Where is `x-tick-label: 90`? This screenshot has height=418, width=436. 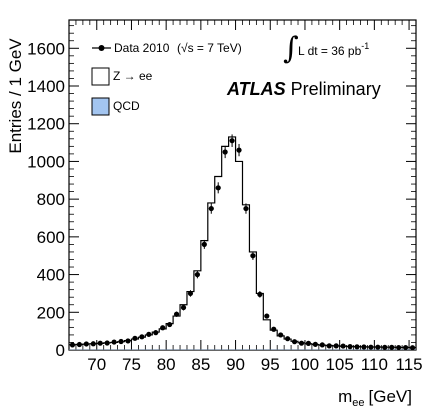 x-tick-label: 90 is located at coordinates (235, 364).